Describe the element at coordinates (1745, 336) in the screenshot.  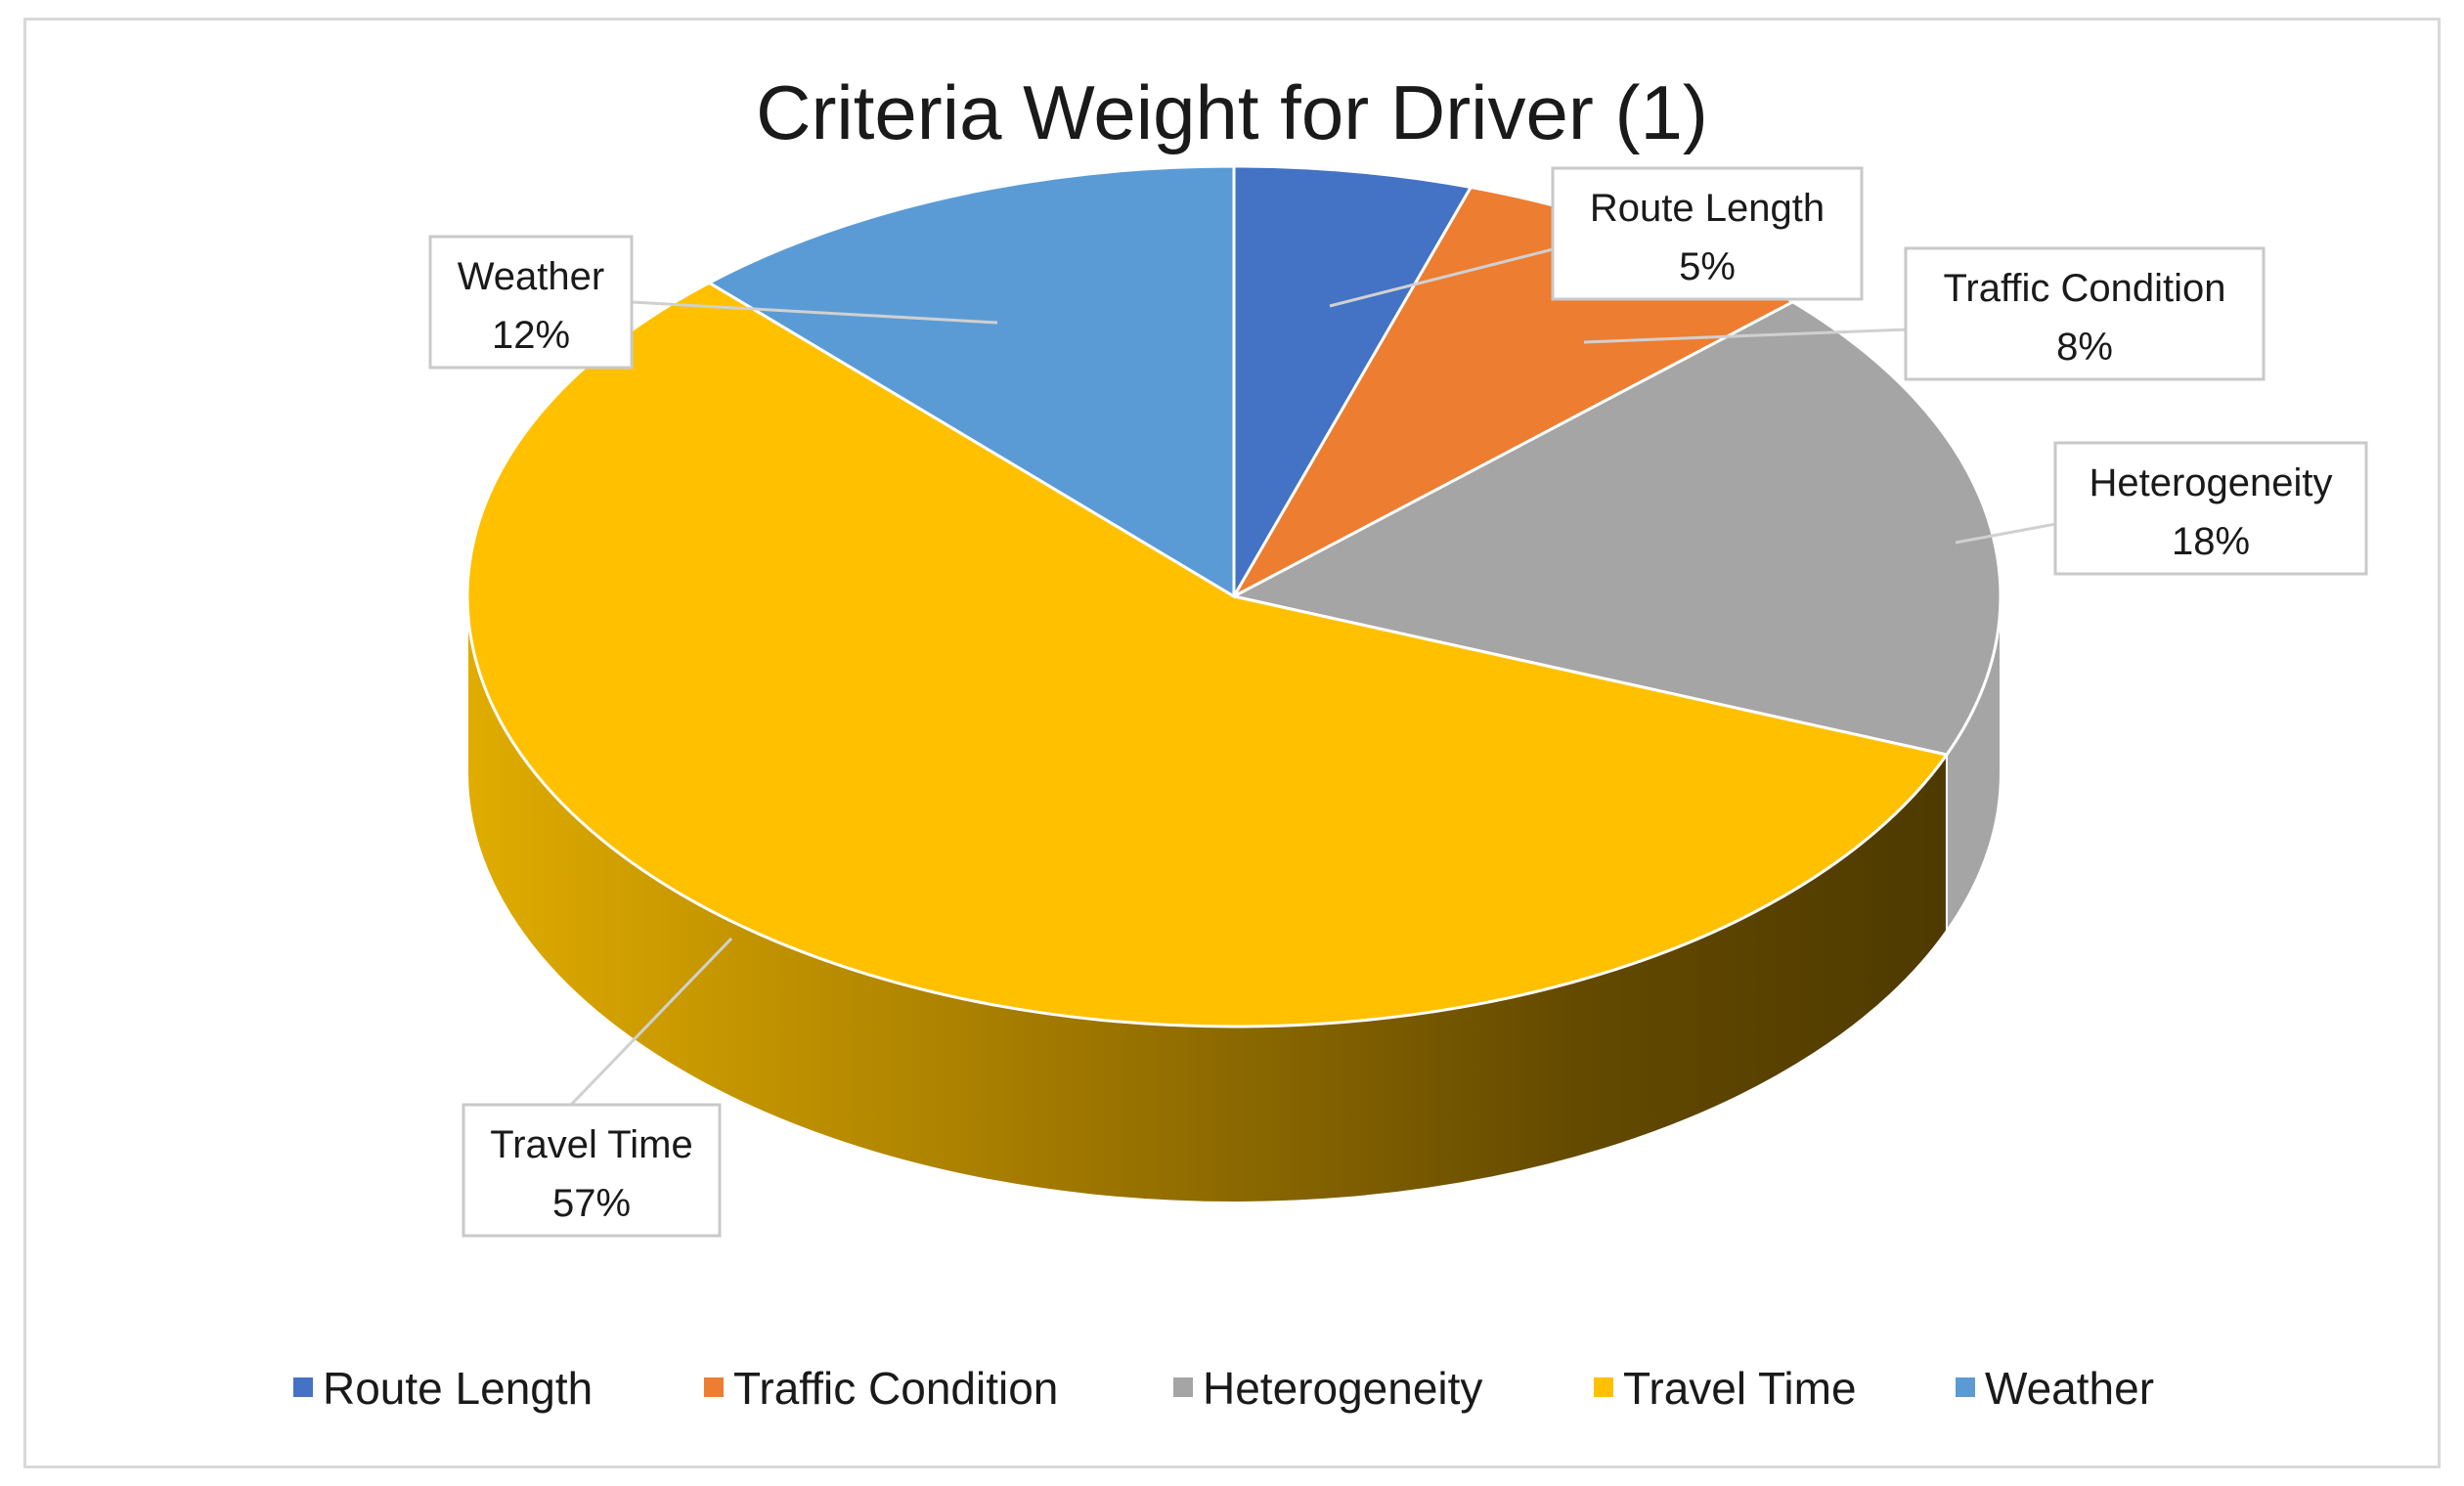
I see `leader-line-traffic-condition` at that location.